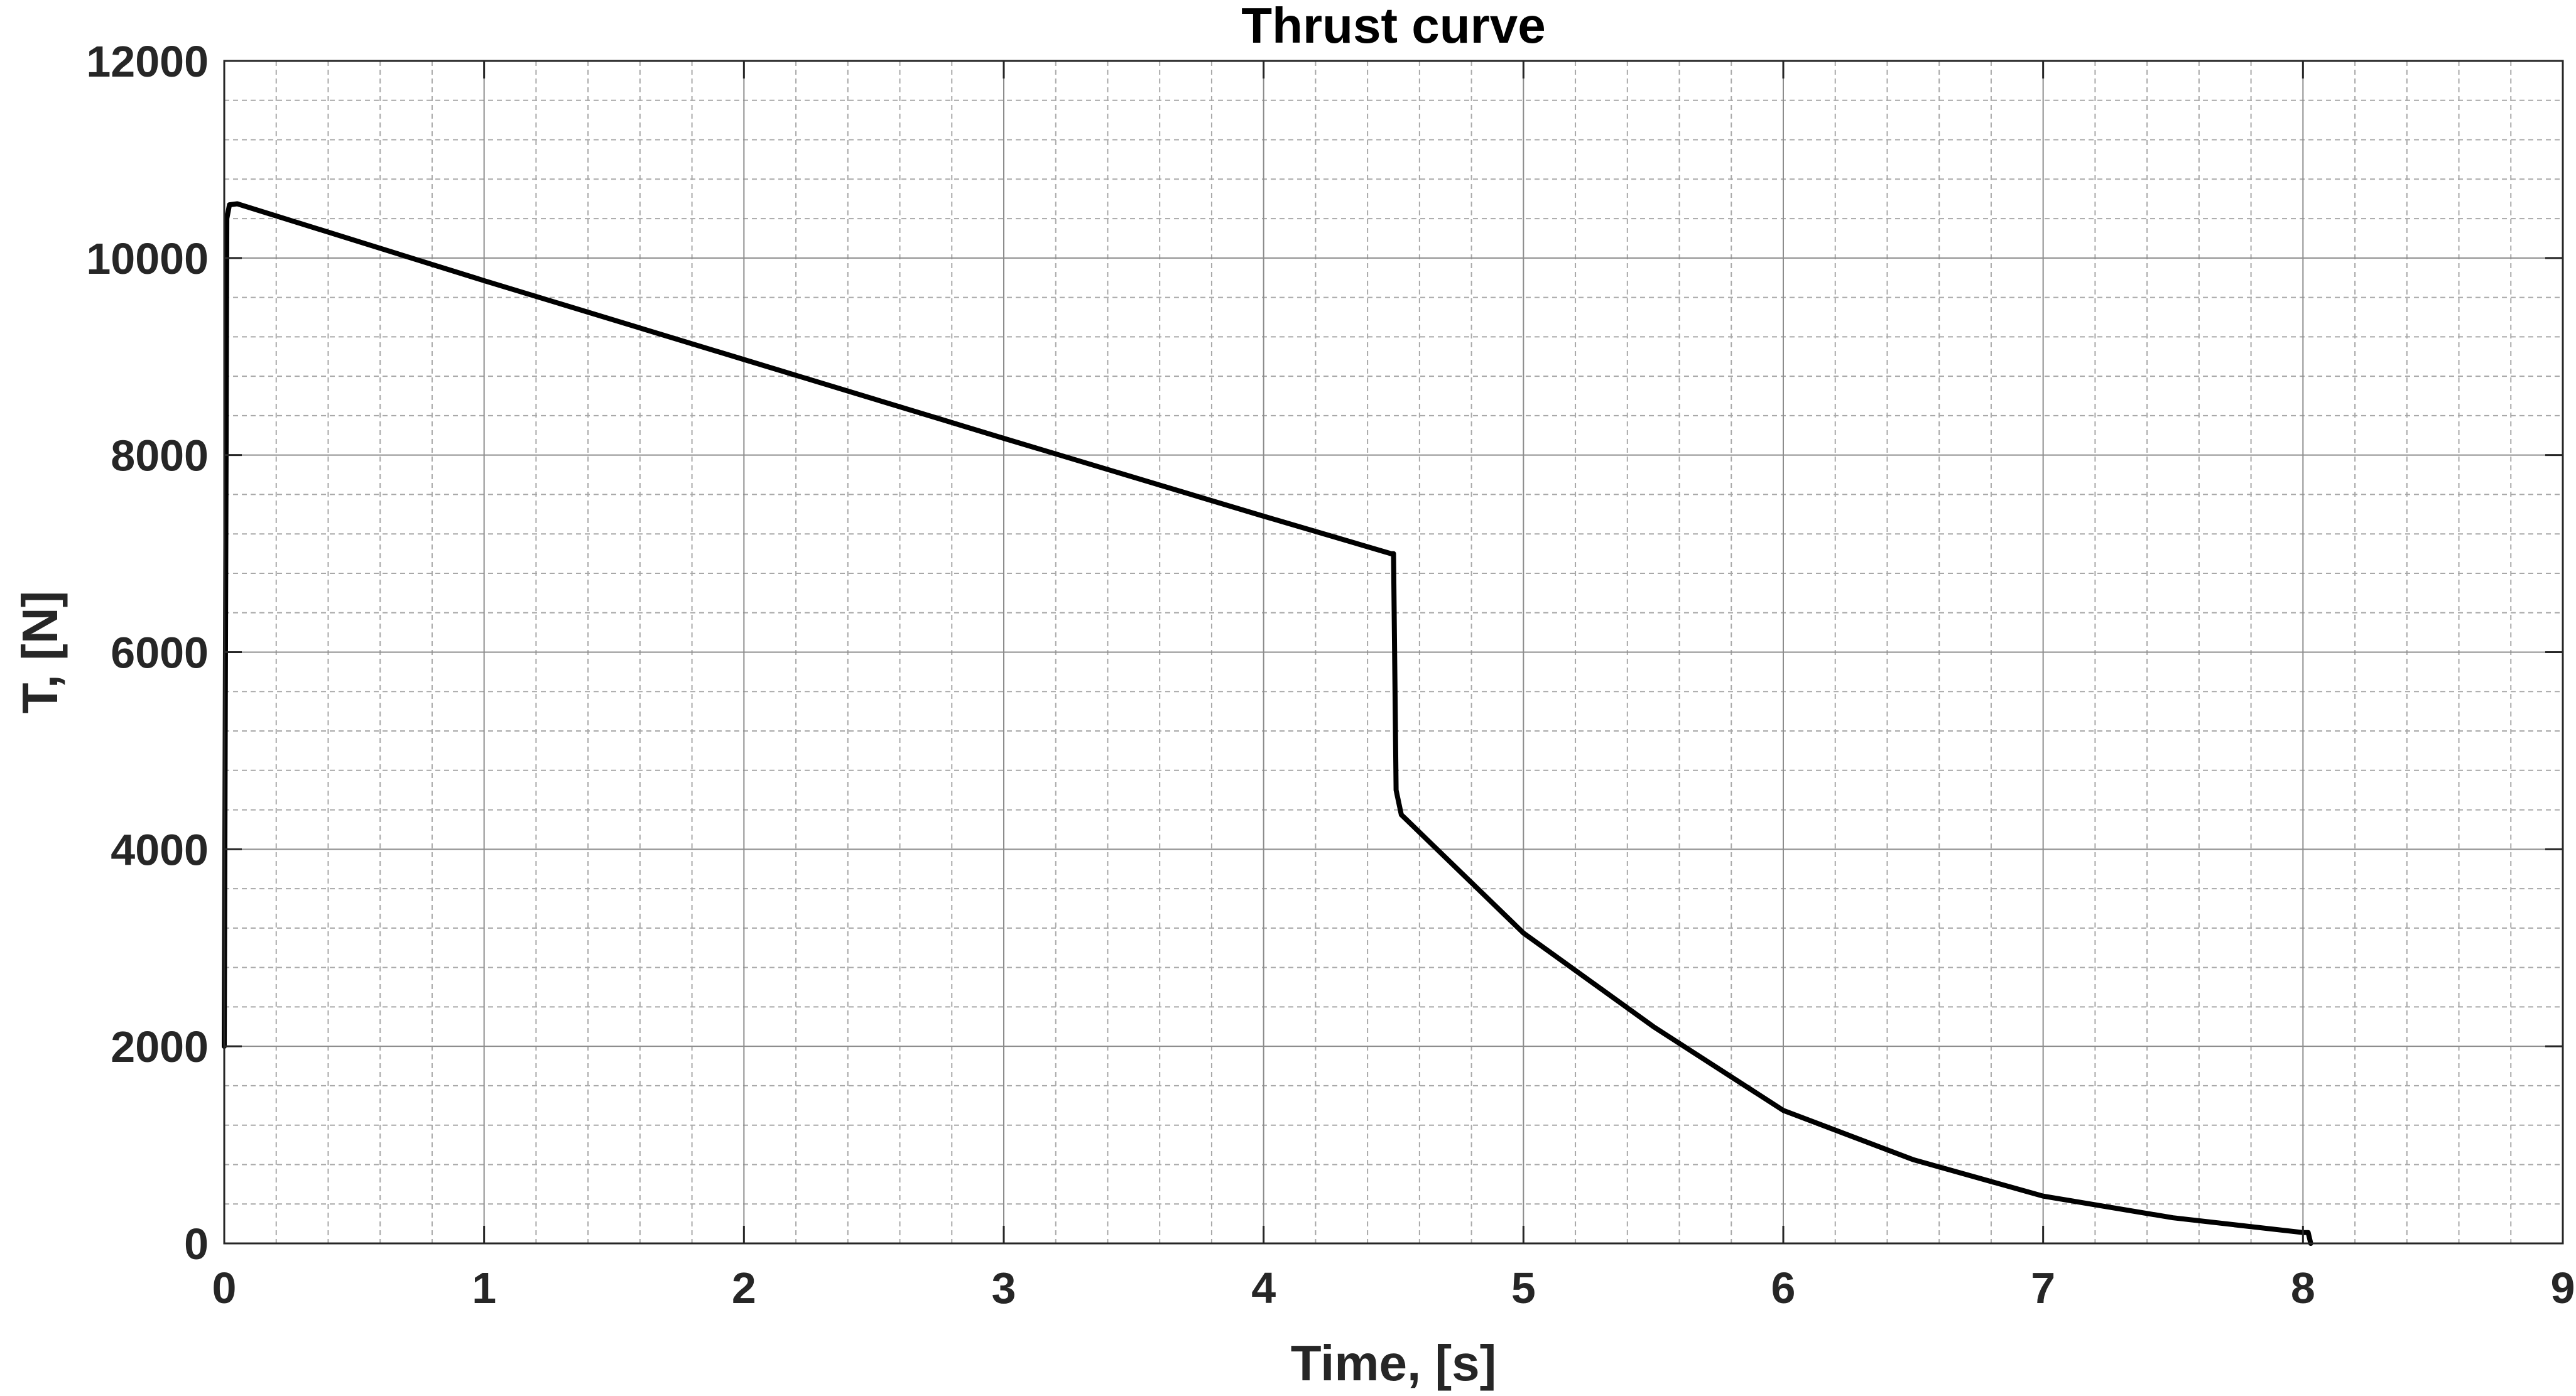  I want to click on x-tick-label: 6, so click(1783, 1288).